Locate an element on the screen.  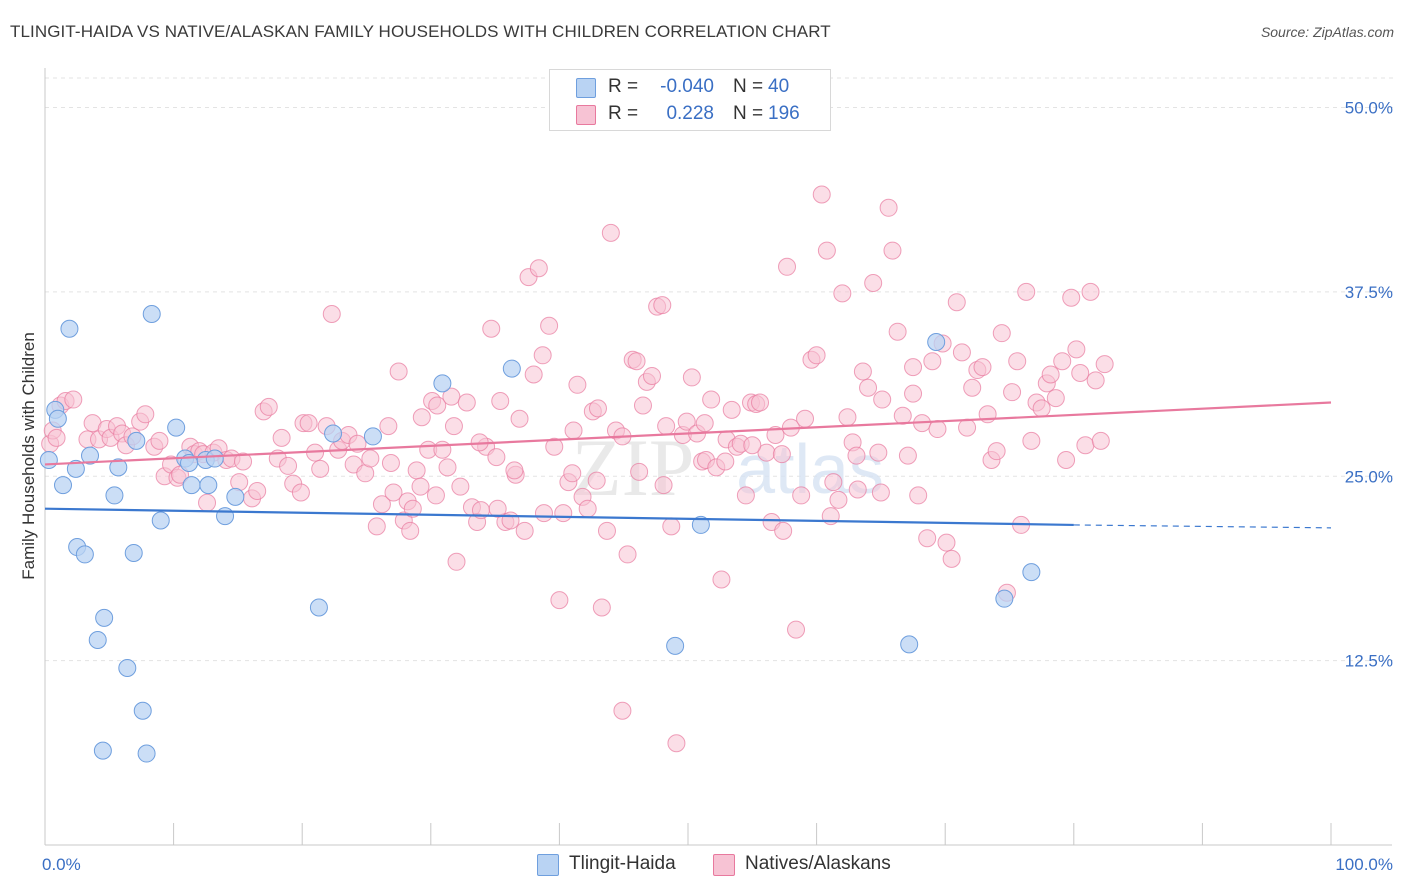
n-label: N = is located at coordinates (748, 86).